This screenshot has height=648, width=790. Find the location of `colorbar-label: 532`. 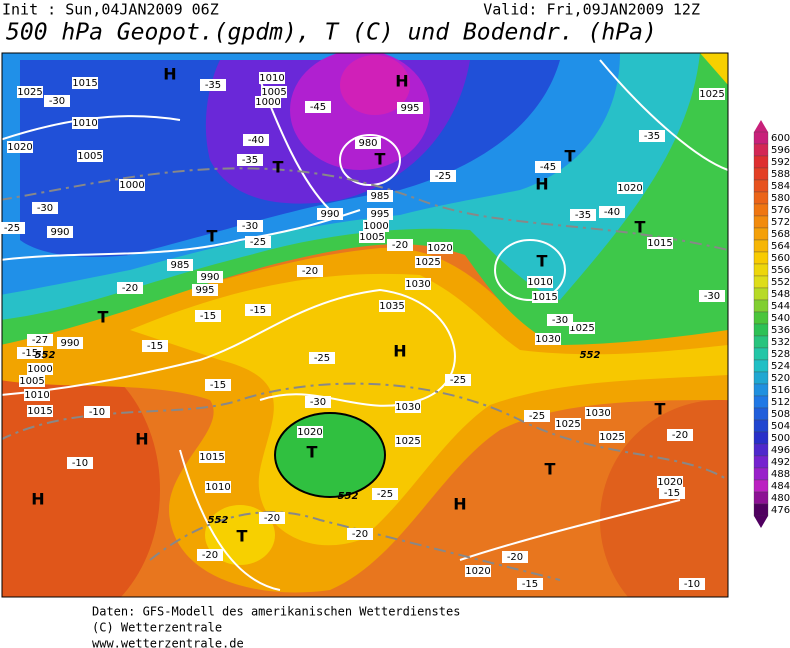

colorbar-label: 532 is located at coordinates (780, 342).